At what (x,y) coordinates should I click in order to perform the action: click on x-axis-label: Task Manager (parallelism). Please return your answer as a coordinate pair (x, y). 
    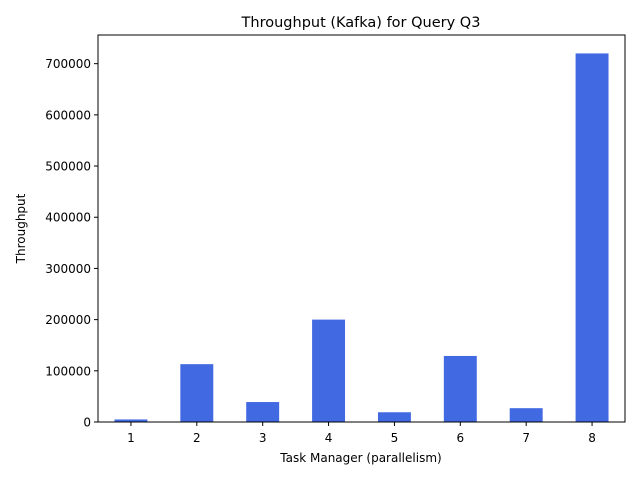
    Looking at the image, I should click on (360, 458).